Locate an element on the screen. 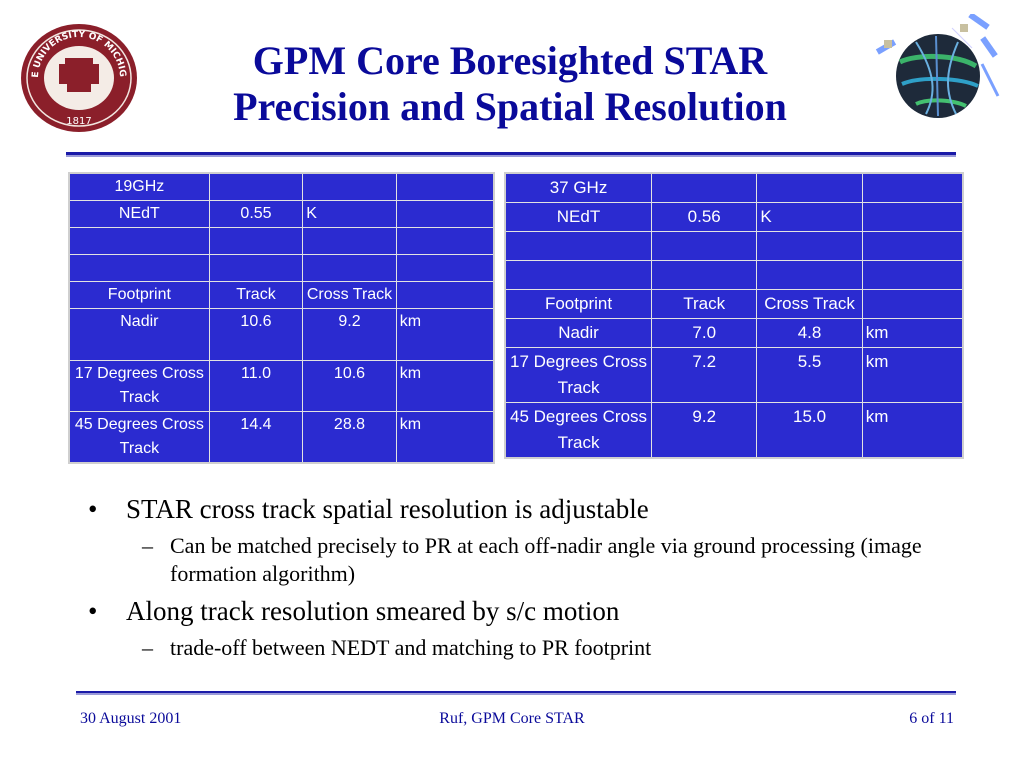 Image resolution: width=1024 pixels, height=768 pixels. footer-date: 30 August 2001 is located at coordinates (131, 718).